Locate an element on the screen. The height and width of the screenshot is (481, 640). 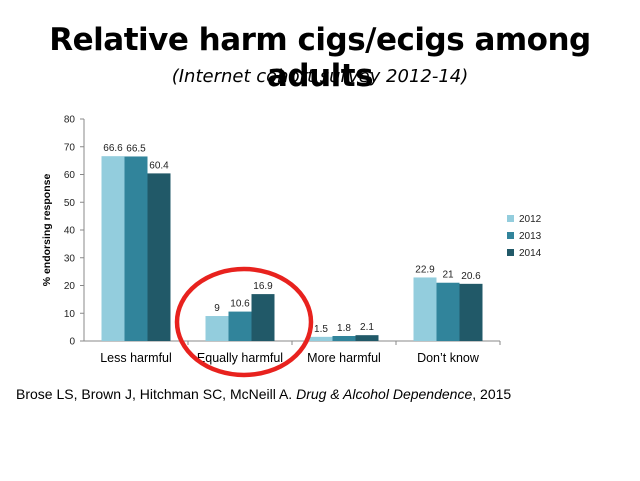
data-label: 1.5 is located at coordinates (321, 329).